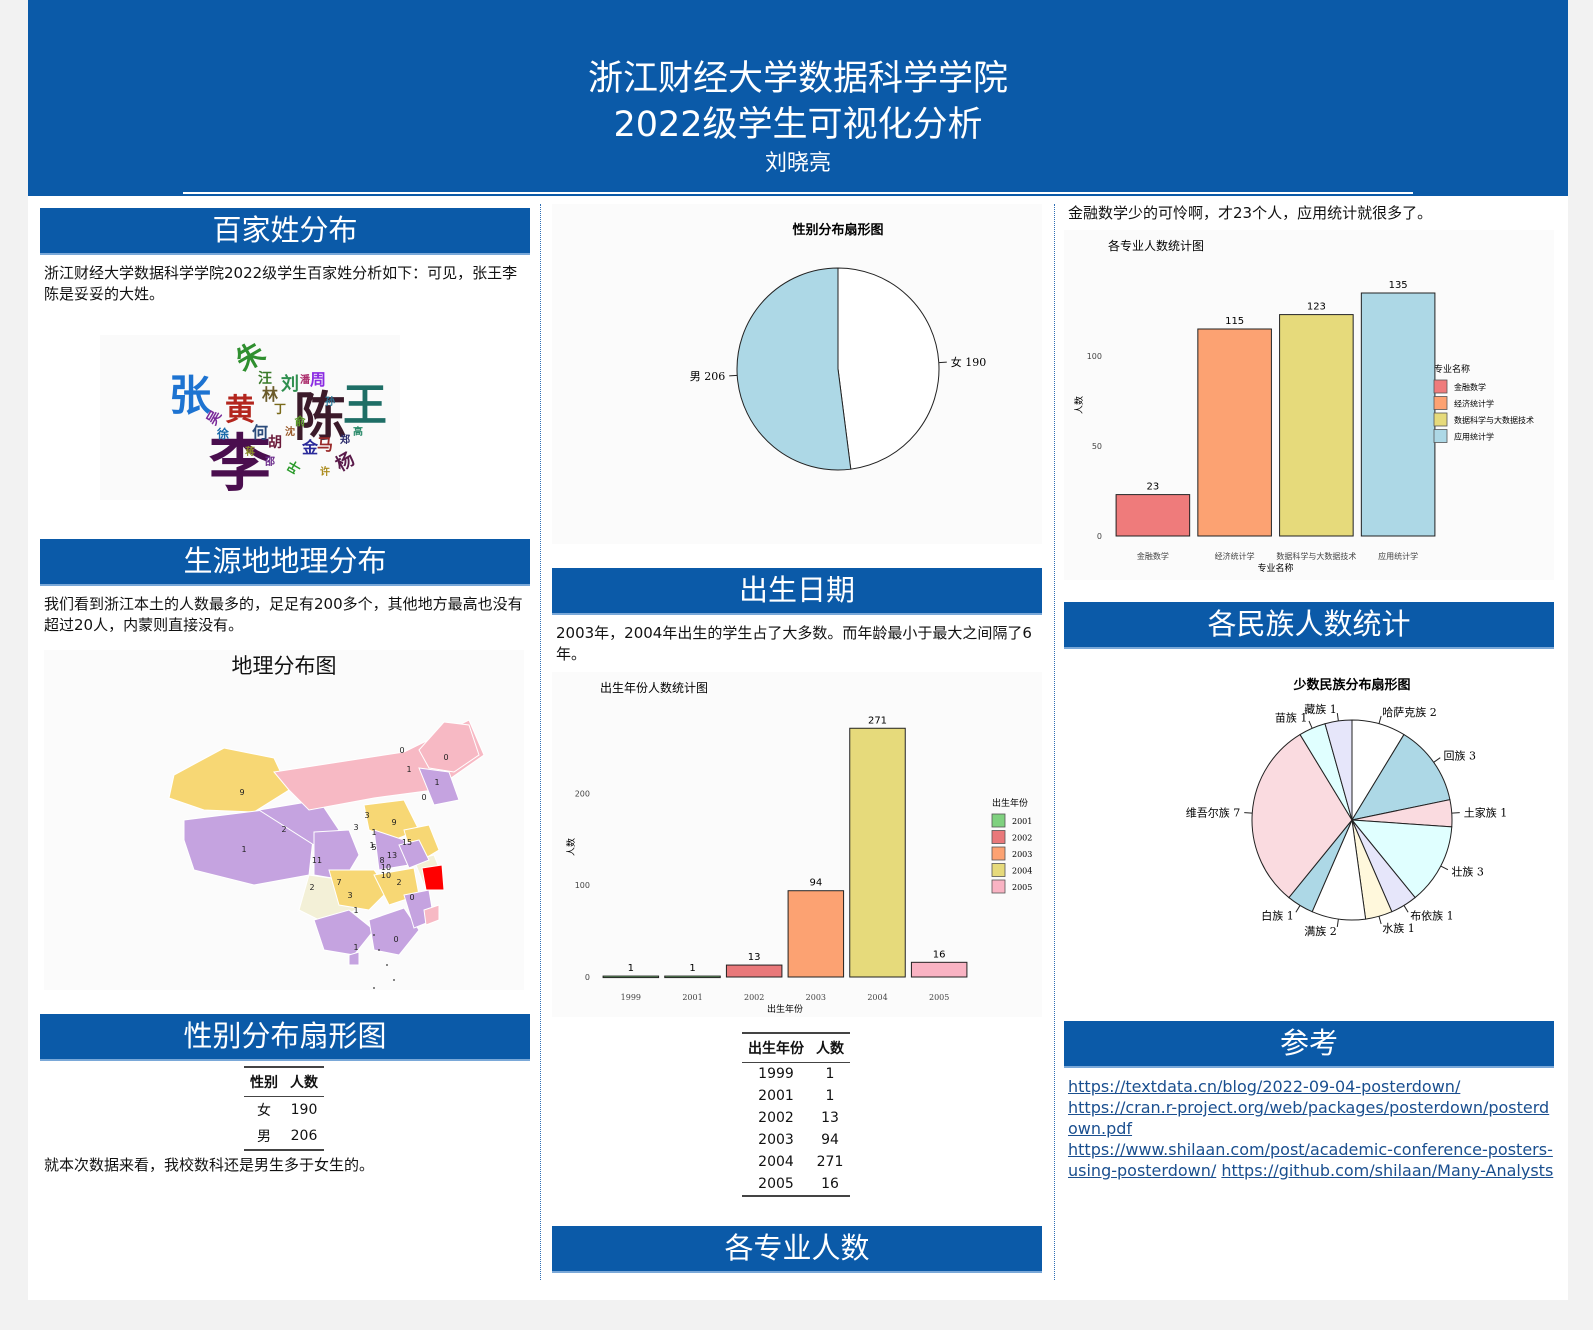 This screenshot has height=1330, width=1593. What do you see at coordinates (797, 1249) in the screenshot?
I see `section-title-major: 各专业人数` at bounding box center [797, 1249].